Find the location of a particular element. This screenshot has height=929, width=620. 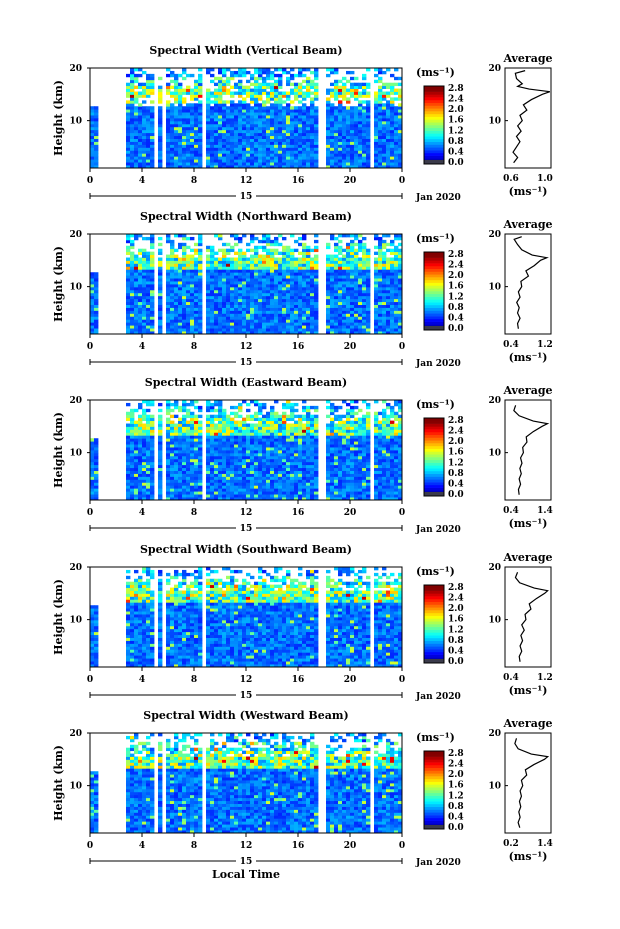

colorbar-step is located at coordinates (434, 301).